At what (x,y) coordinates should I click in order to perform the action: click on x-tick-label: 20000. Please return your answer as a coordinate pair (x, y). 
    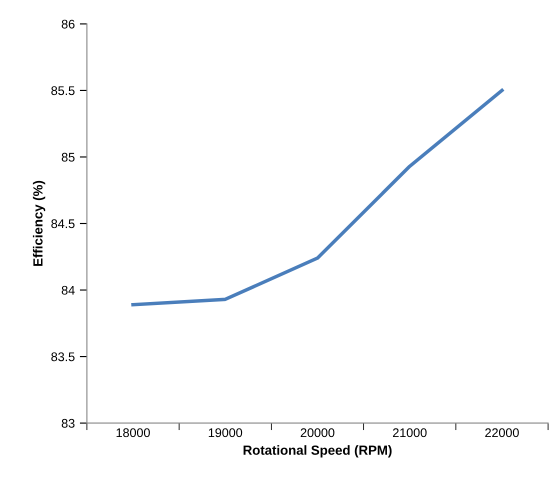
    Looking at the image, I should click on (317, 433).